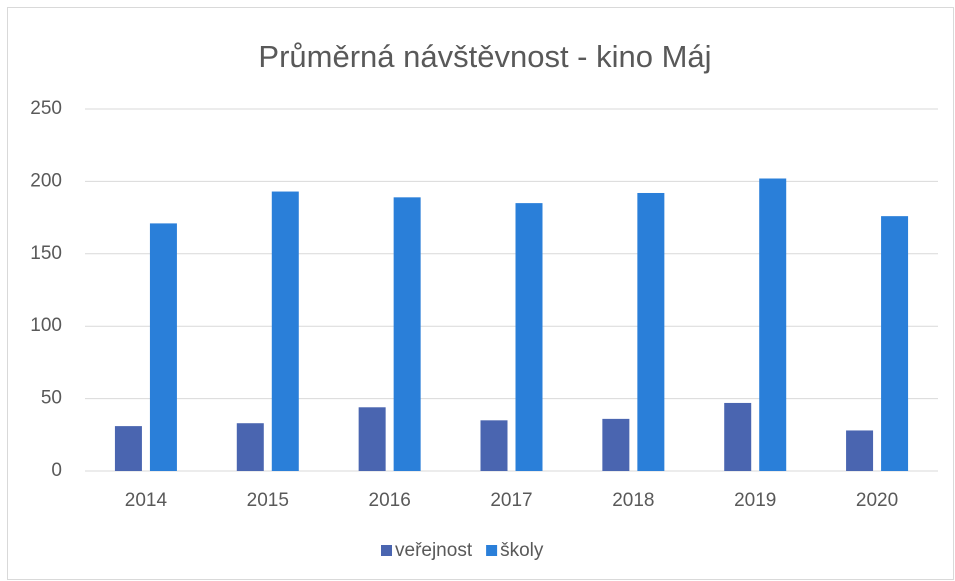  I want to click on y-tick-label: 200, so click(46, 180).